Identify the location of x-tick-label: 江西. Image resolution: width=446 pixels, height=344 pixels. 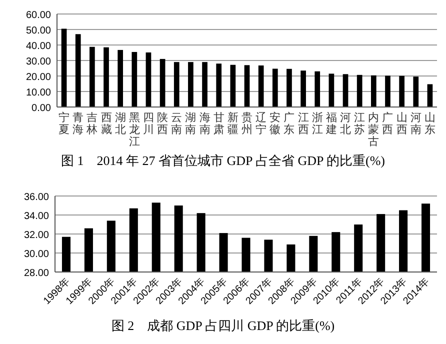
(303, 124).